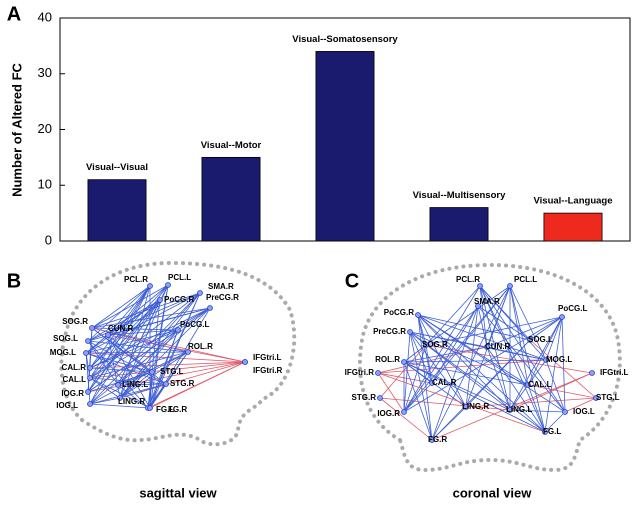 The width and height of the screenshot is (638, 508). Describe the element at coordinates (45, 128) in the screenshot. I see `y-tick-label: 20` at that location.